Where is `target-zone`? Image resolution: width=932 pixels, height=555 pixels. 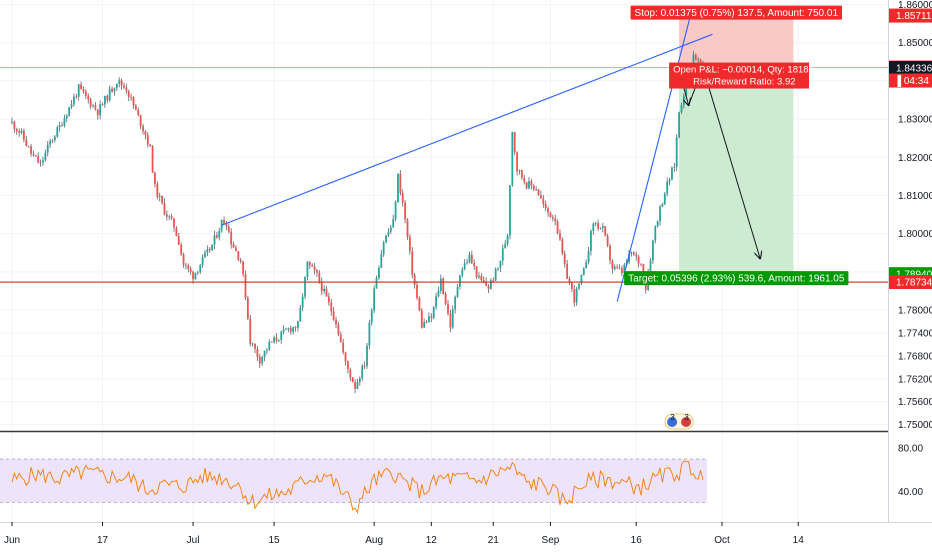 target-zone is located at coordinates (736, 171).